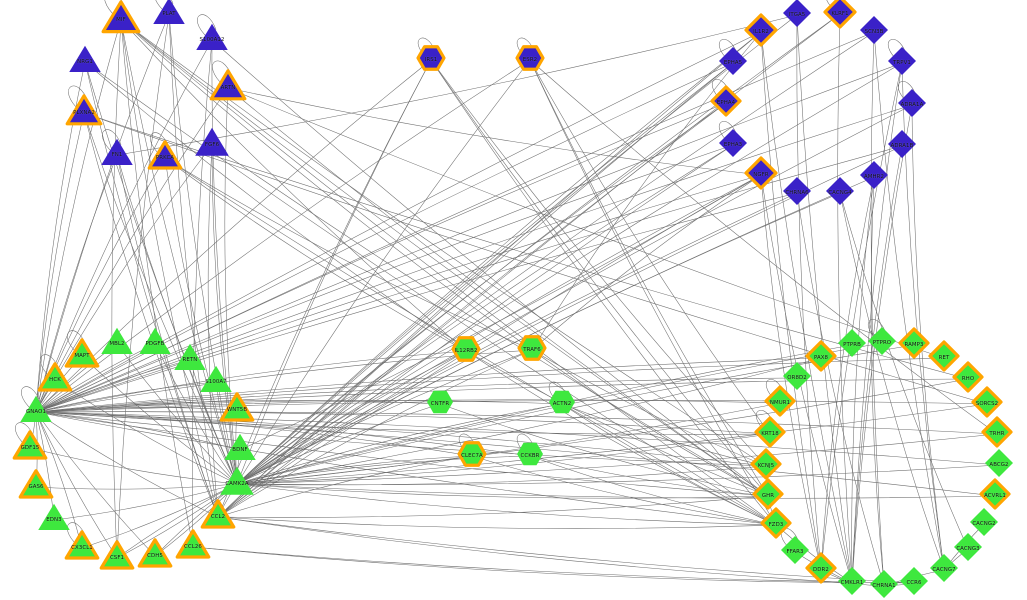 The image size is (1027, 600). Describe the element at coordinates (726, 103) in the screenshot. I see `node-epha4: EPHA4` at that location.